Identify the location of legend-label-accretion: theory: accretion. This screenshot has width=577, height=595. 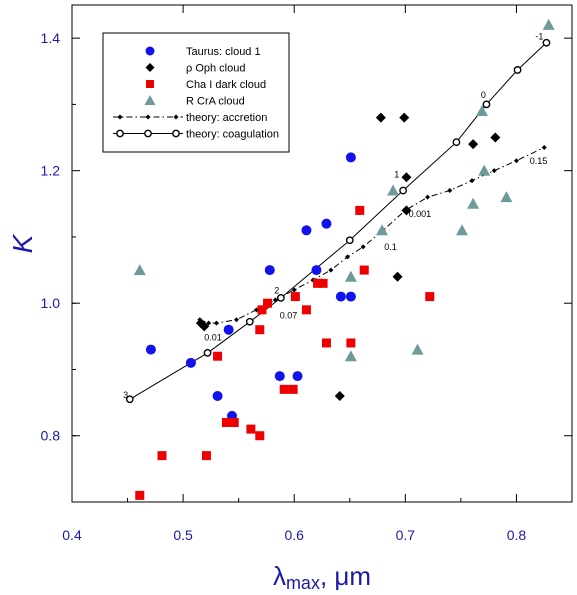
(226, 118).